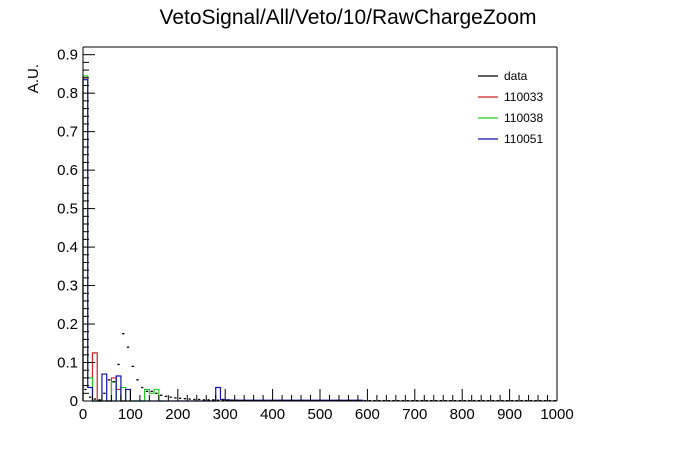  What do you see at coordinates (67, 286) in the screenshot?
I see `y-tick-label: 0.3` at bounding box center [67, 286].